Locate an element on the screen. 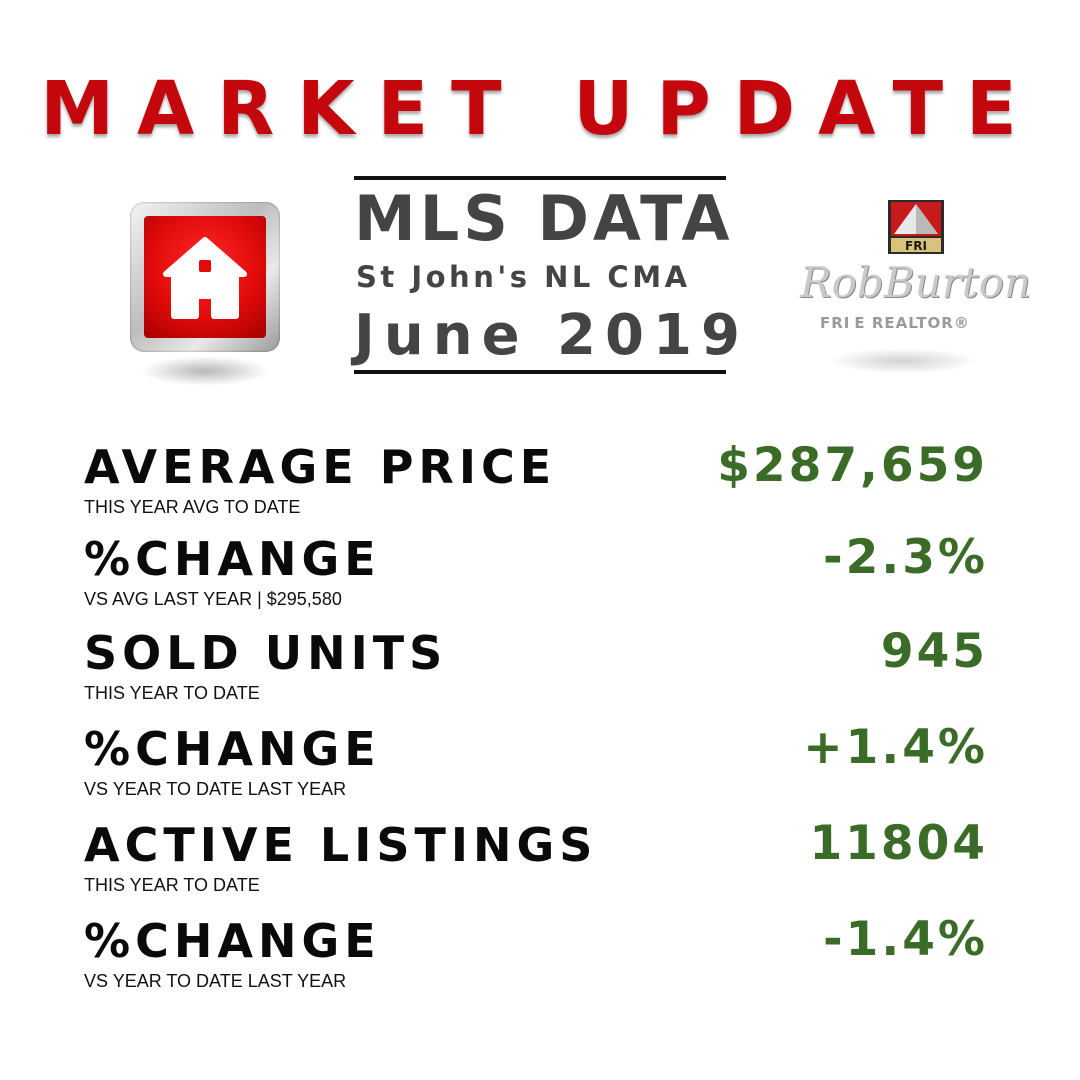 The image size is (1080, 1080). mls-data-heading: MLS DATA is located at coordinates (544, 218).